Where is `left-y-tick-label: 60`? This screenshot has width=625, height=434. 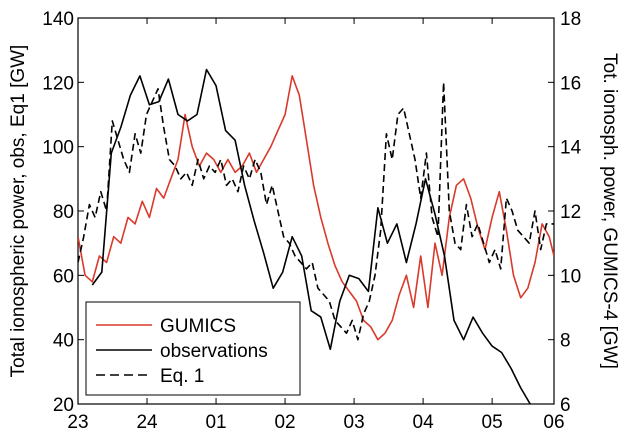
left-y-tick-label: 60 is located at coordinates (63, 276).